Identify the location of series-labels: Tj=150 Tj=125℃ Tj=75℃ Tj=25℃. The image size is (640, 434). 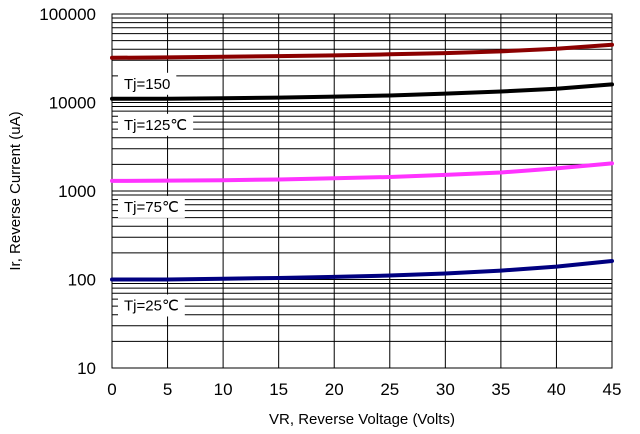
(156, 194).